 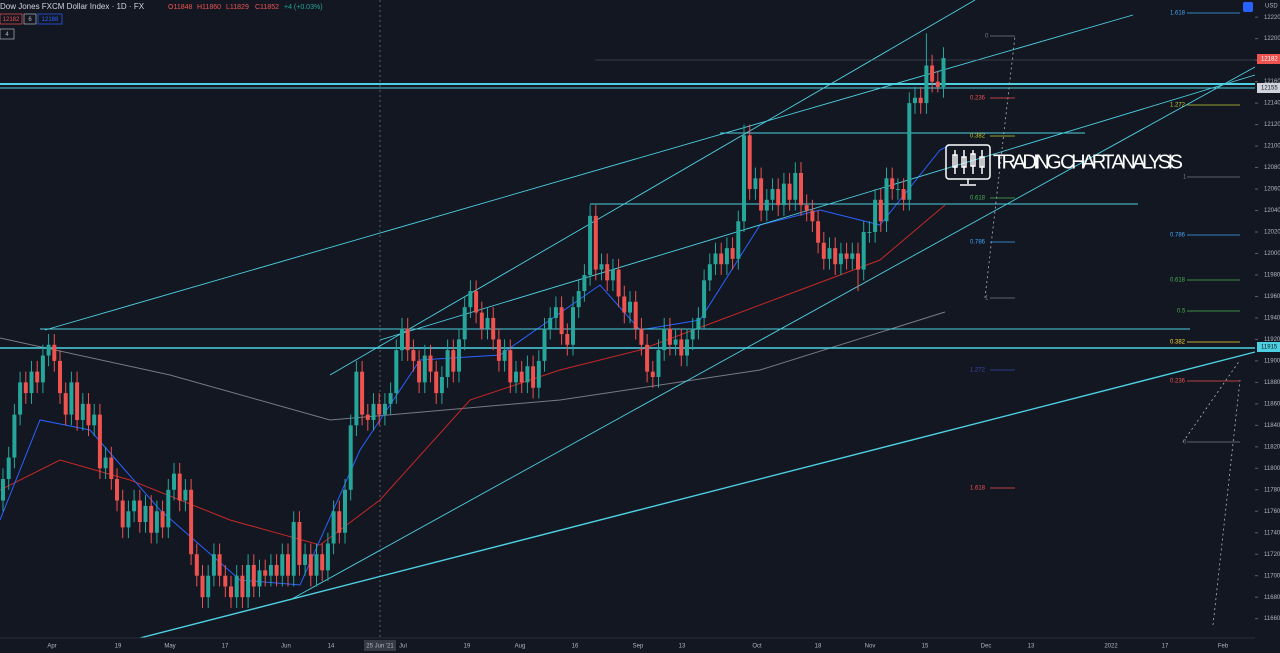 I want to click on x-tick-label: 19, so click(x=467, y=647).